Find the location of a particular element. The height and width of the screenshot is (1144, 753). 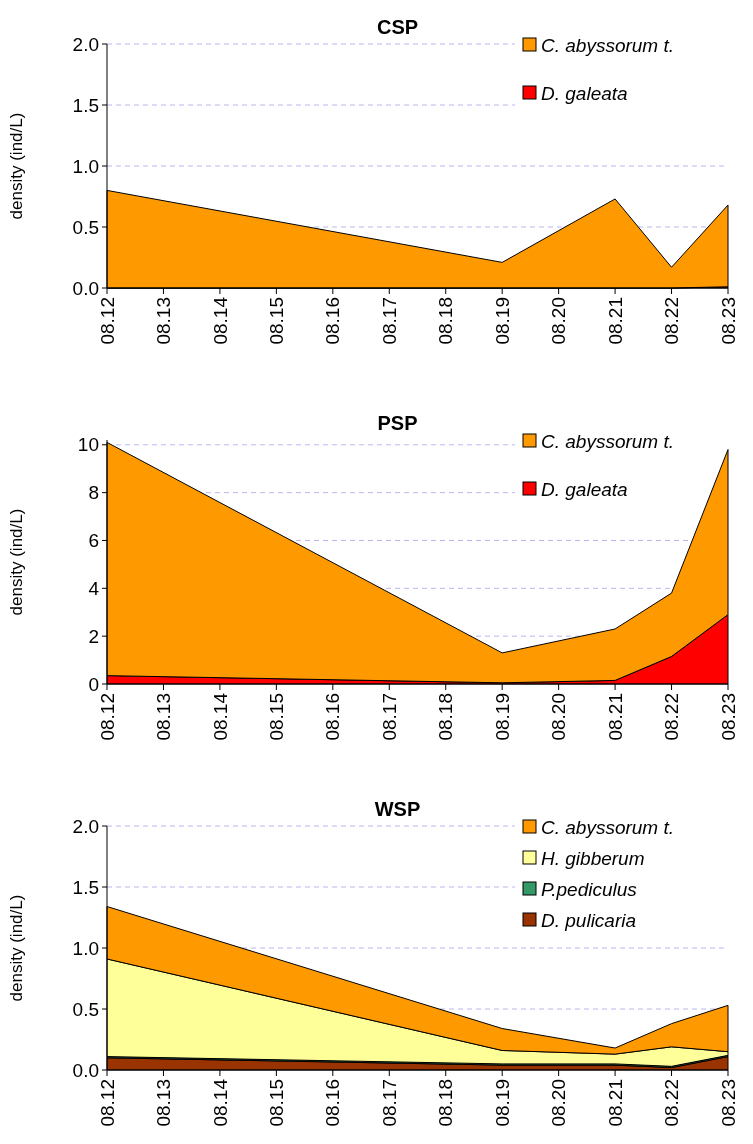

chart-title: PSP is located at coordinates (397, 423).